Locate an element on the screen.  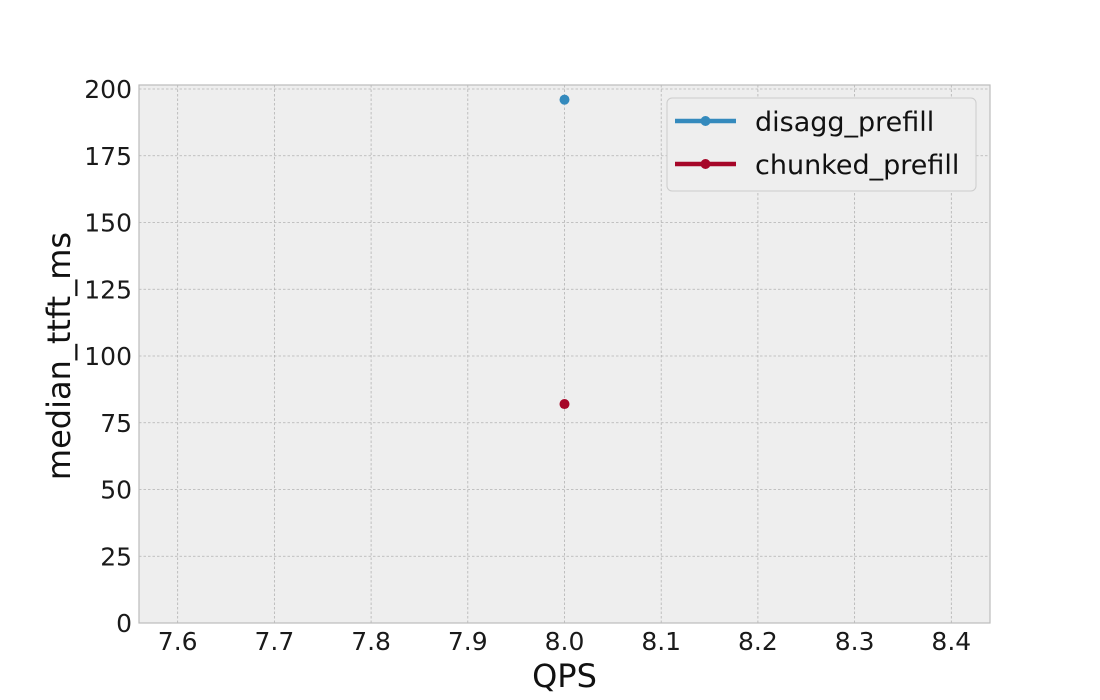
y-tick-label: 75 is located at coordinates (116, 423).